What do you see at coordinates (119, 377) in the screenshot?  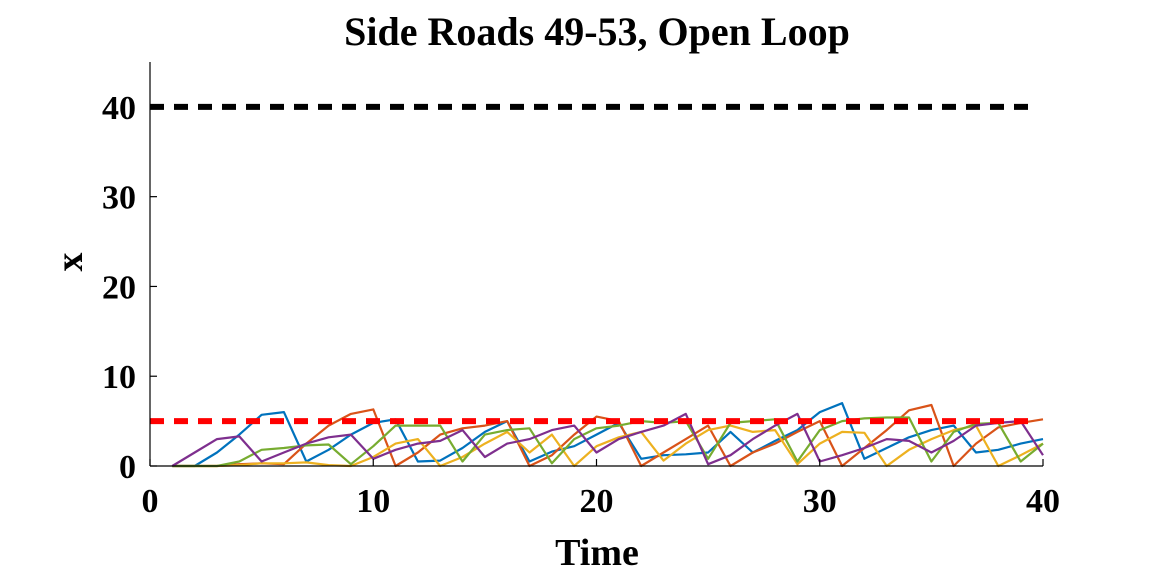 I see `y-tick-label: 10` at bounding box center [119, 377].